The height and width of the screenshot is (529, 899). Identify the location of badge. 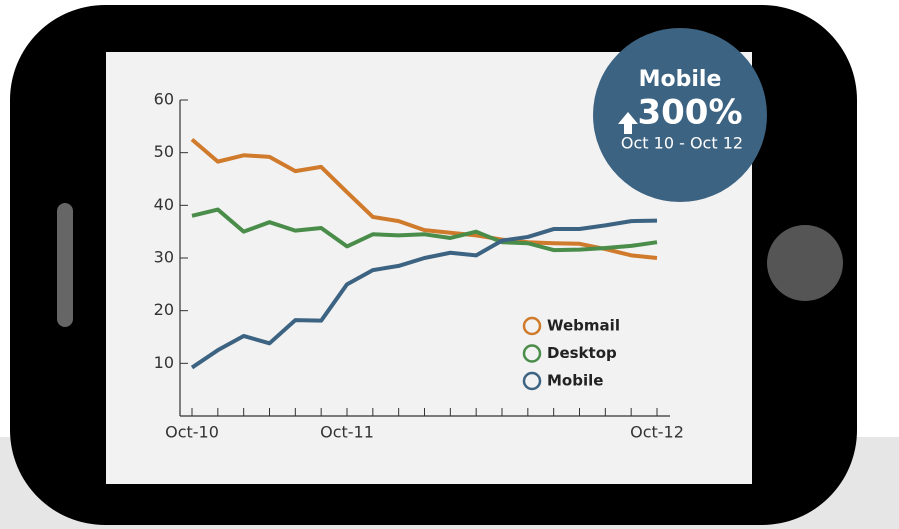
(680, 115).